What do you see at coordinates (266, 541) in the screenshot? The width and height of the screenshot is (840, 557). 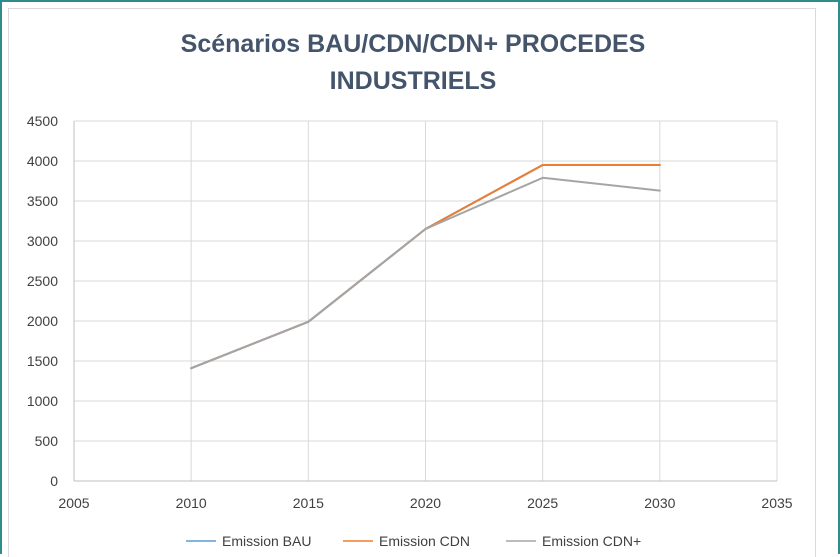 I see `legend-label: Emission BAU` at bounding box center [266, 541].